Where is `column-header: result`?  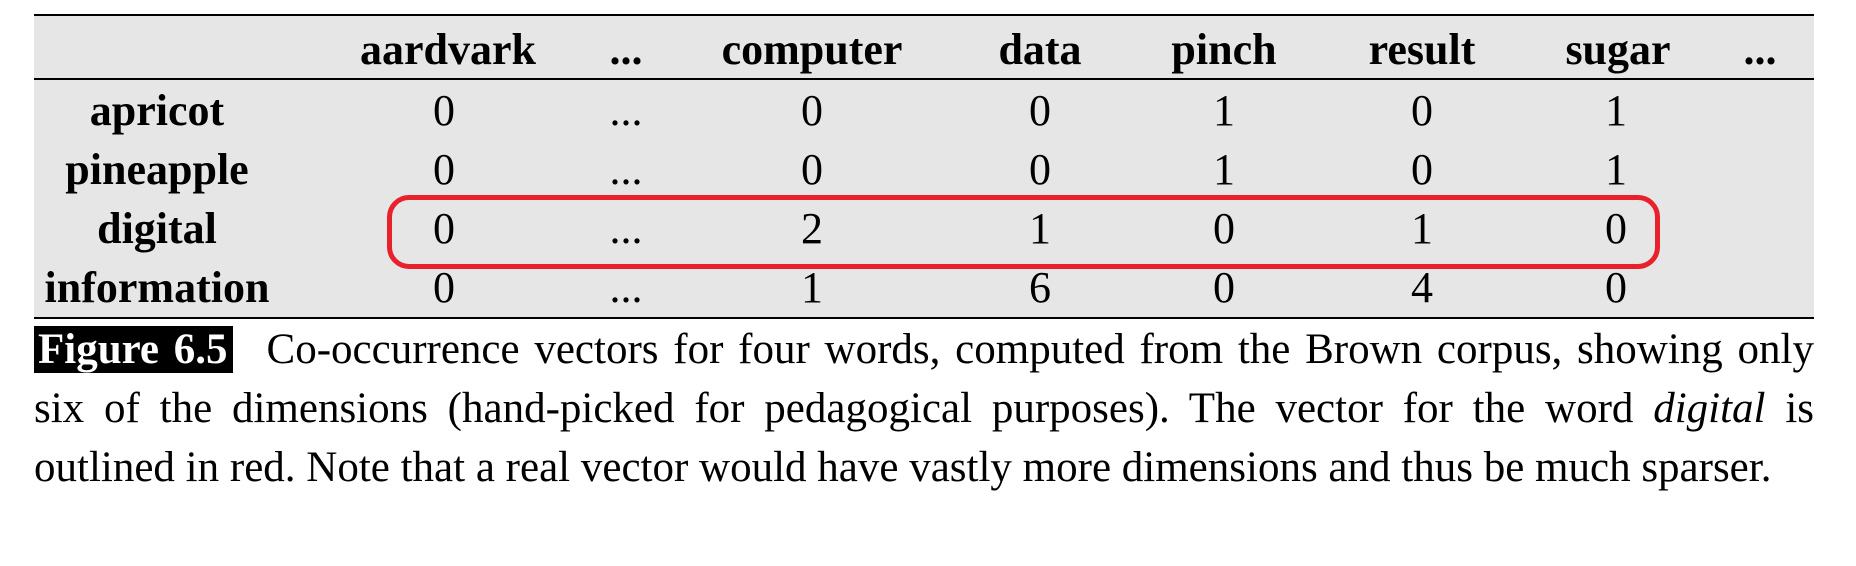
column-header: result is located at coordinates (1422, 49).